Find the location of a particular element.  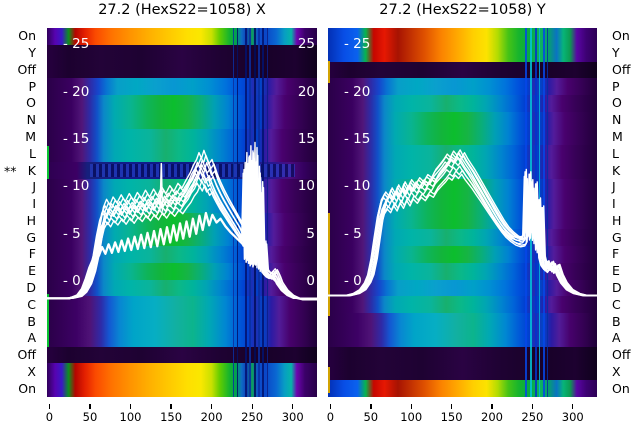

y-tick-label: 10 is located at coordinates (306, 186).